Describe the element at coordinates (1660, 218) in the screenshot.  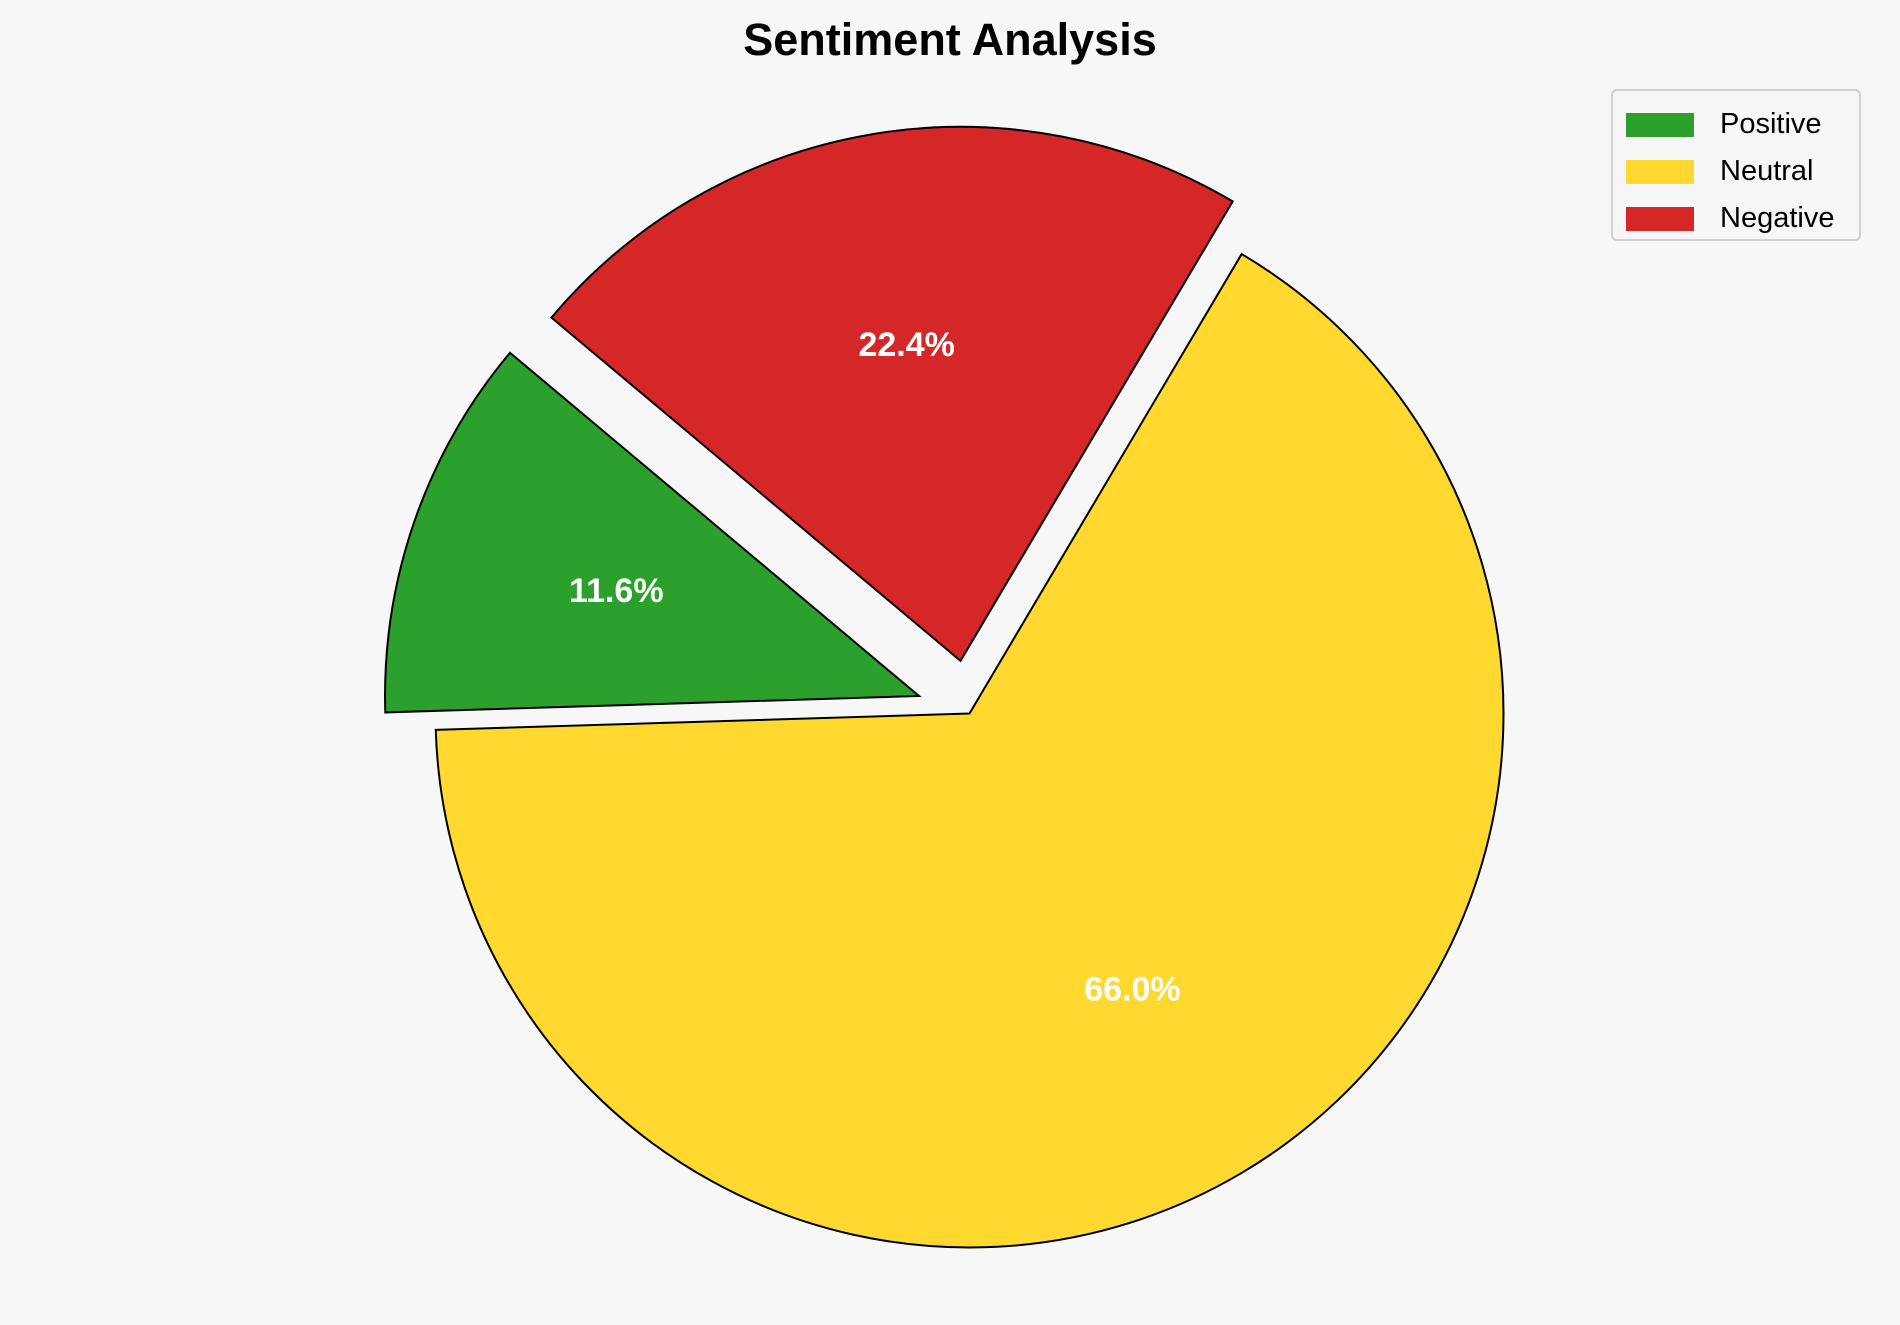
I see `legend-swatch-negative` at that location.